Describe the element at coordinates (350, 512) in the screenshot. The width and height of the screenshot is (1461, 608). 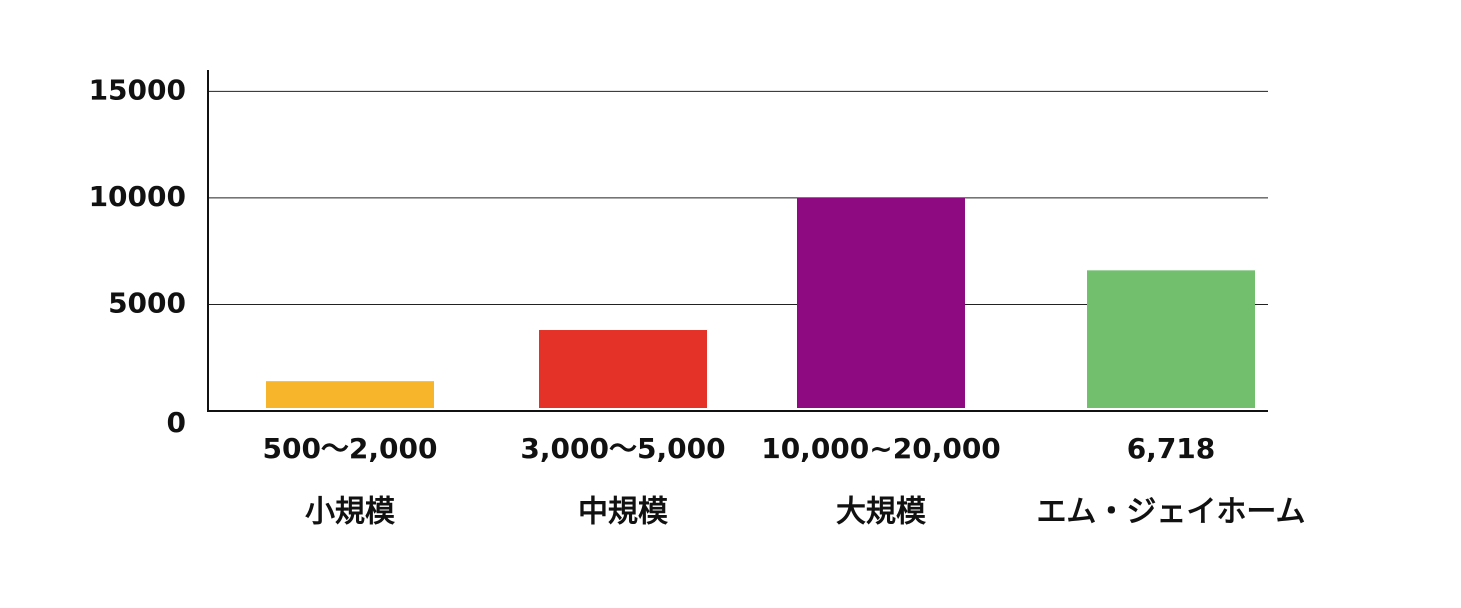
I see `x-tick-label: 小規模` at that location.